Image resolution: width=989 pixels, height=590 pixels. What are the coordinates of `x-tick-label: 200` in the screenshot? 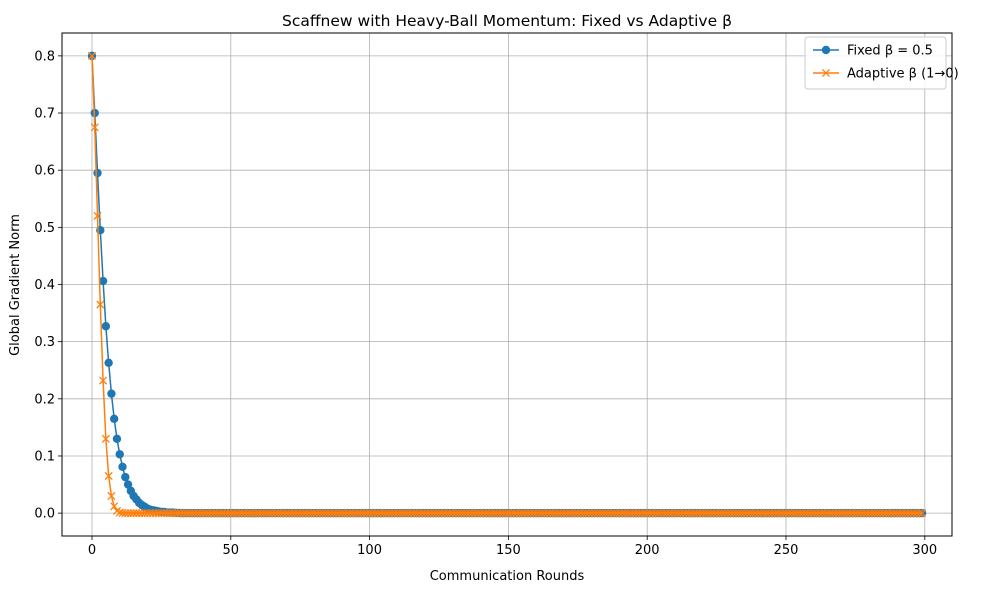 It's located at (647, 550).